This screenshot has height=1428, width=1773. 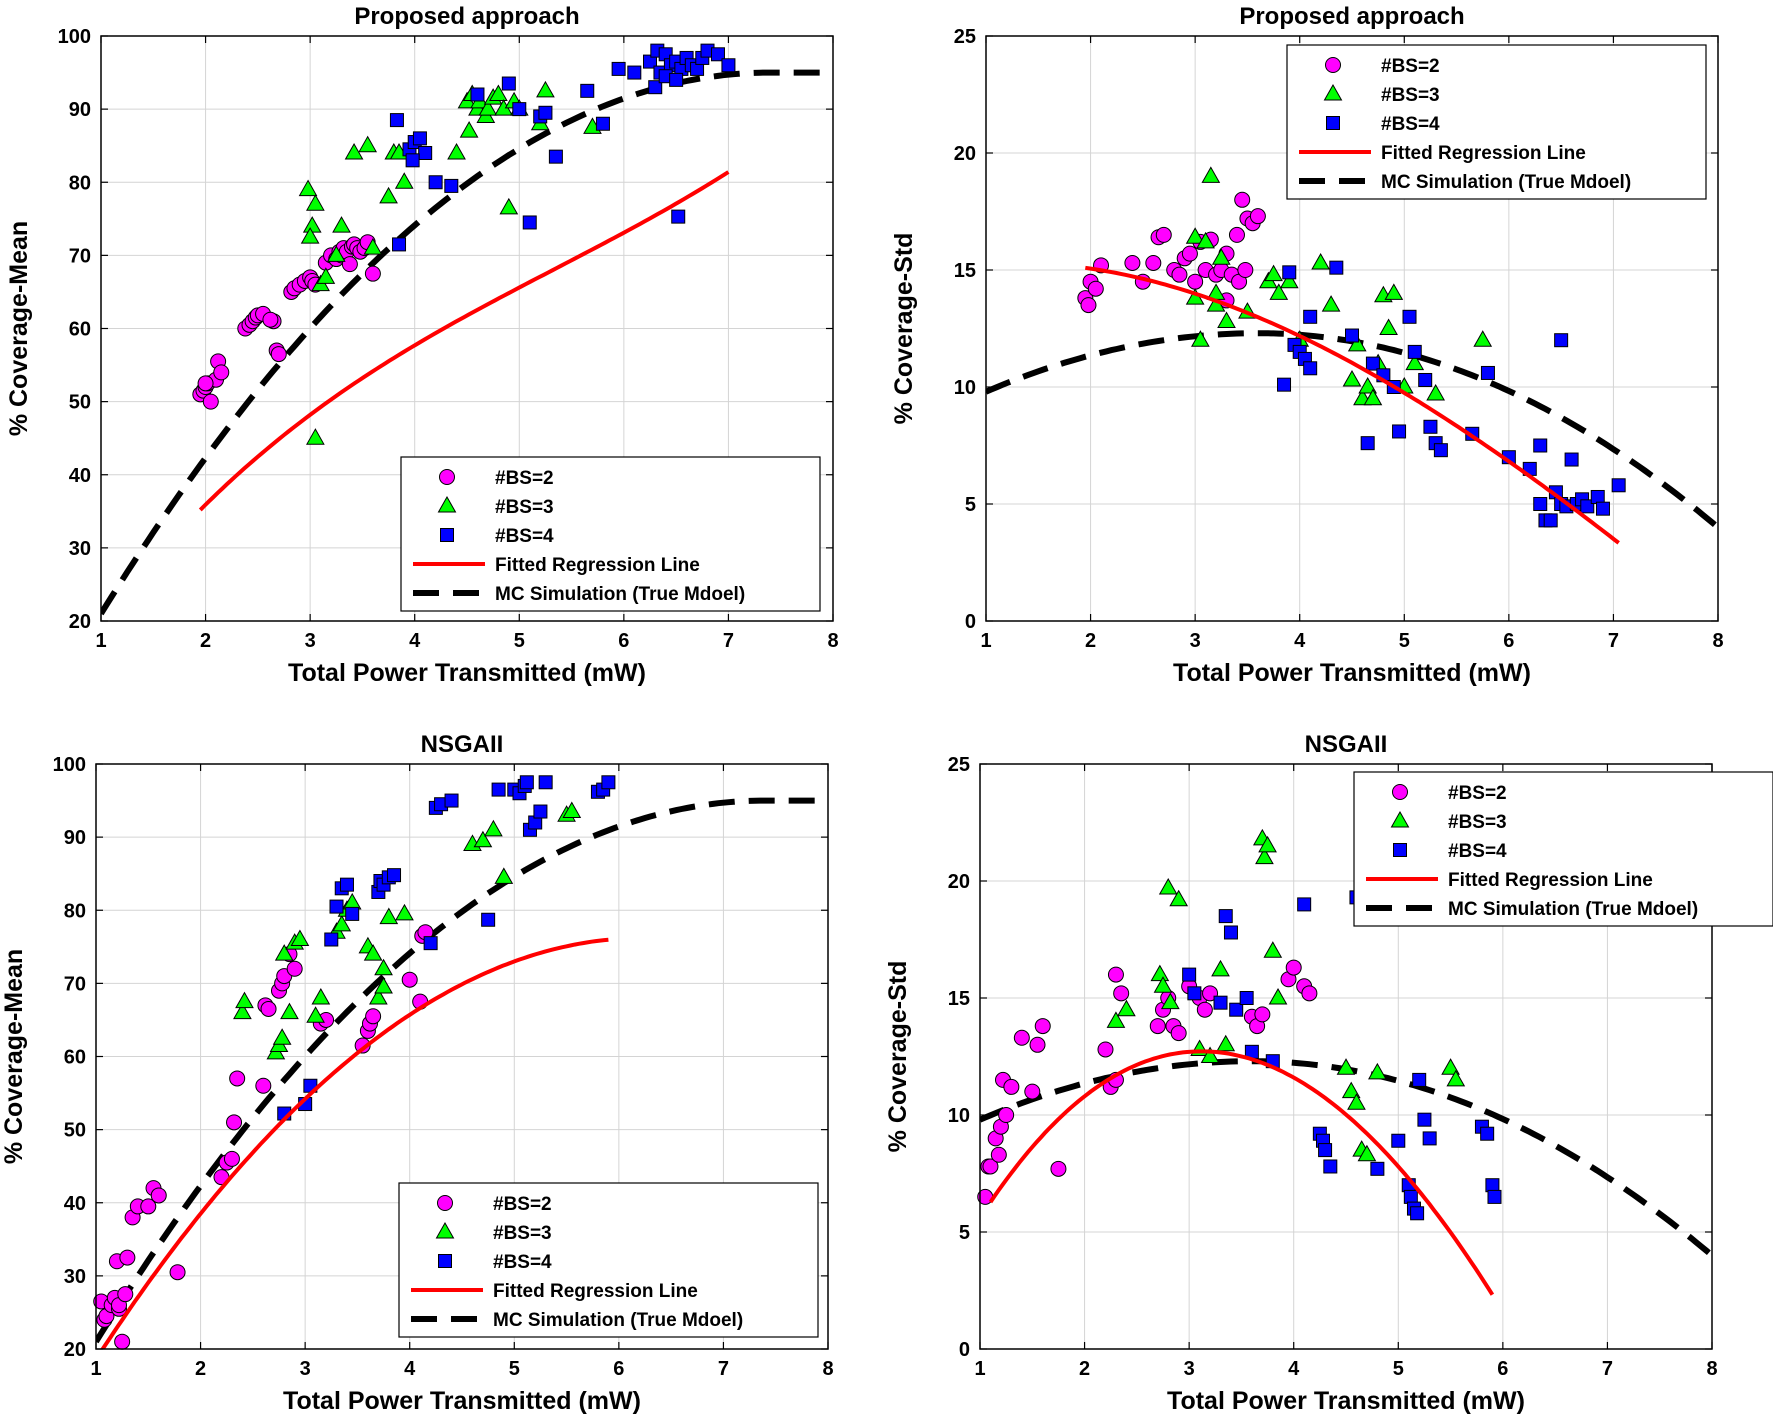 What do you see at coordinates (519, 641) in the screenshot?
I see `x-tick-label: 5` at bounding box center [519, 641].